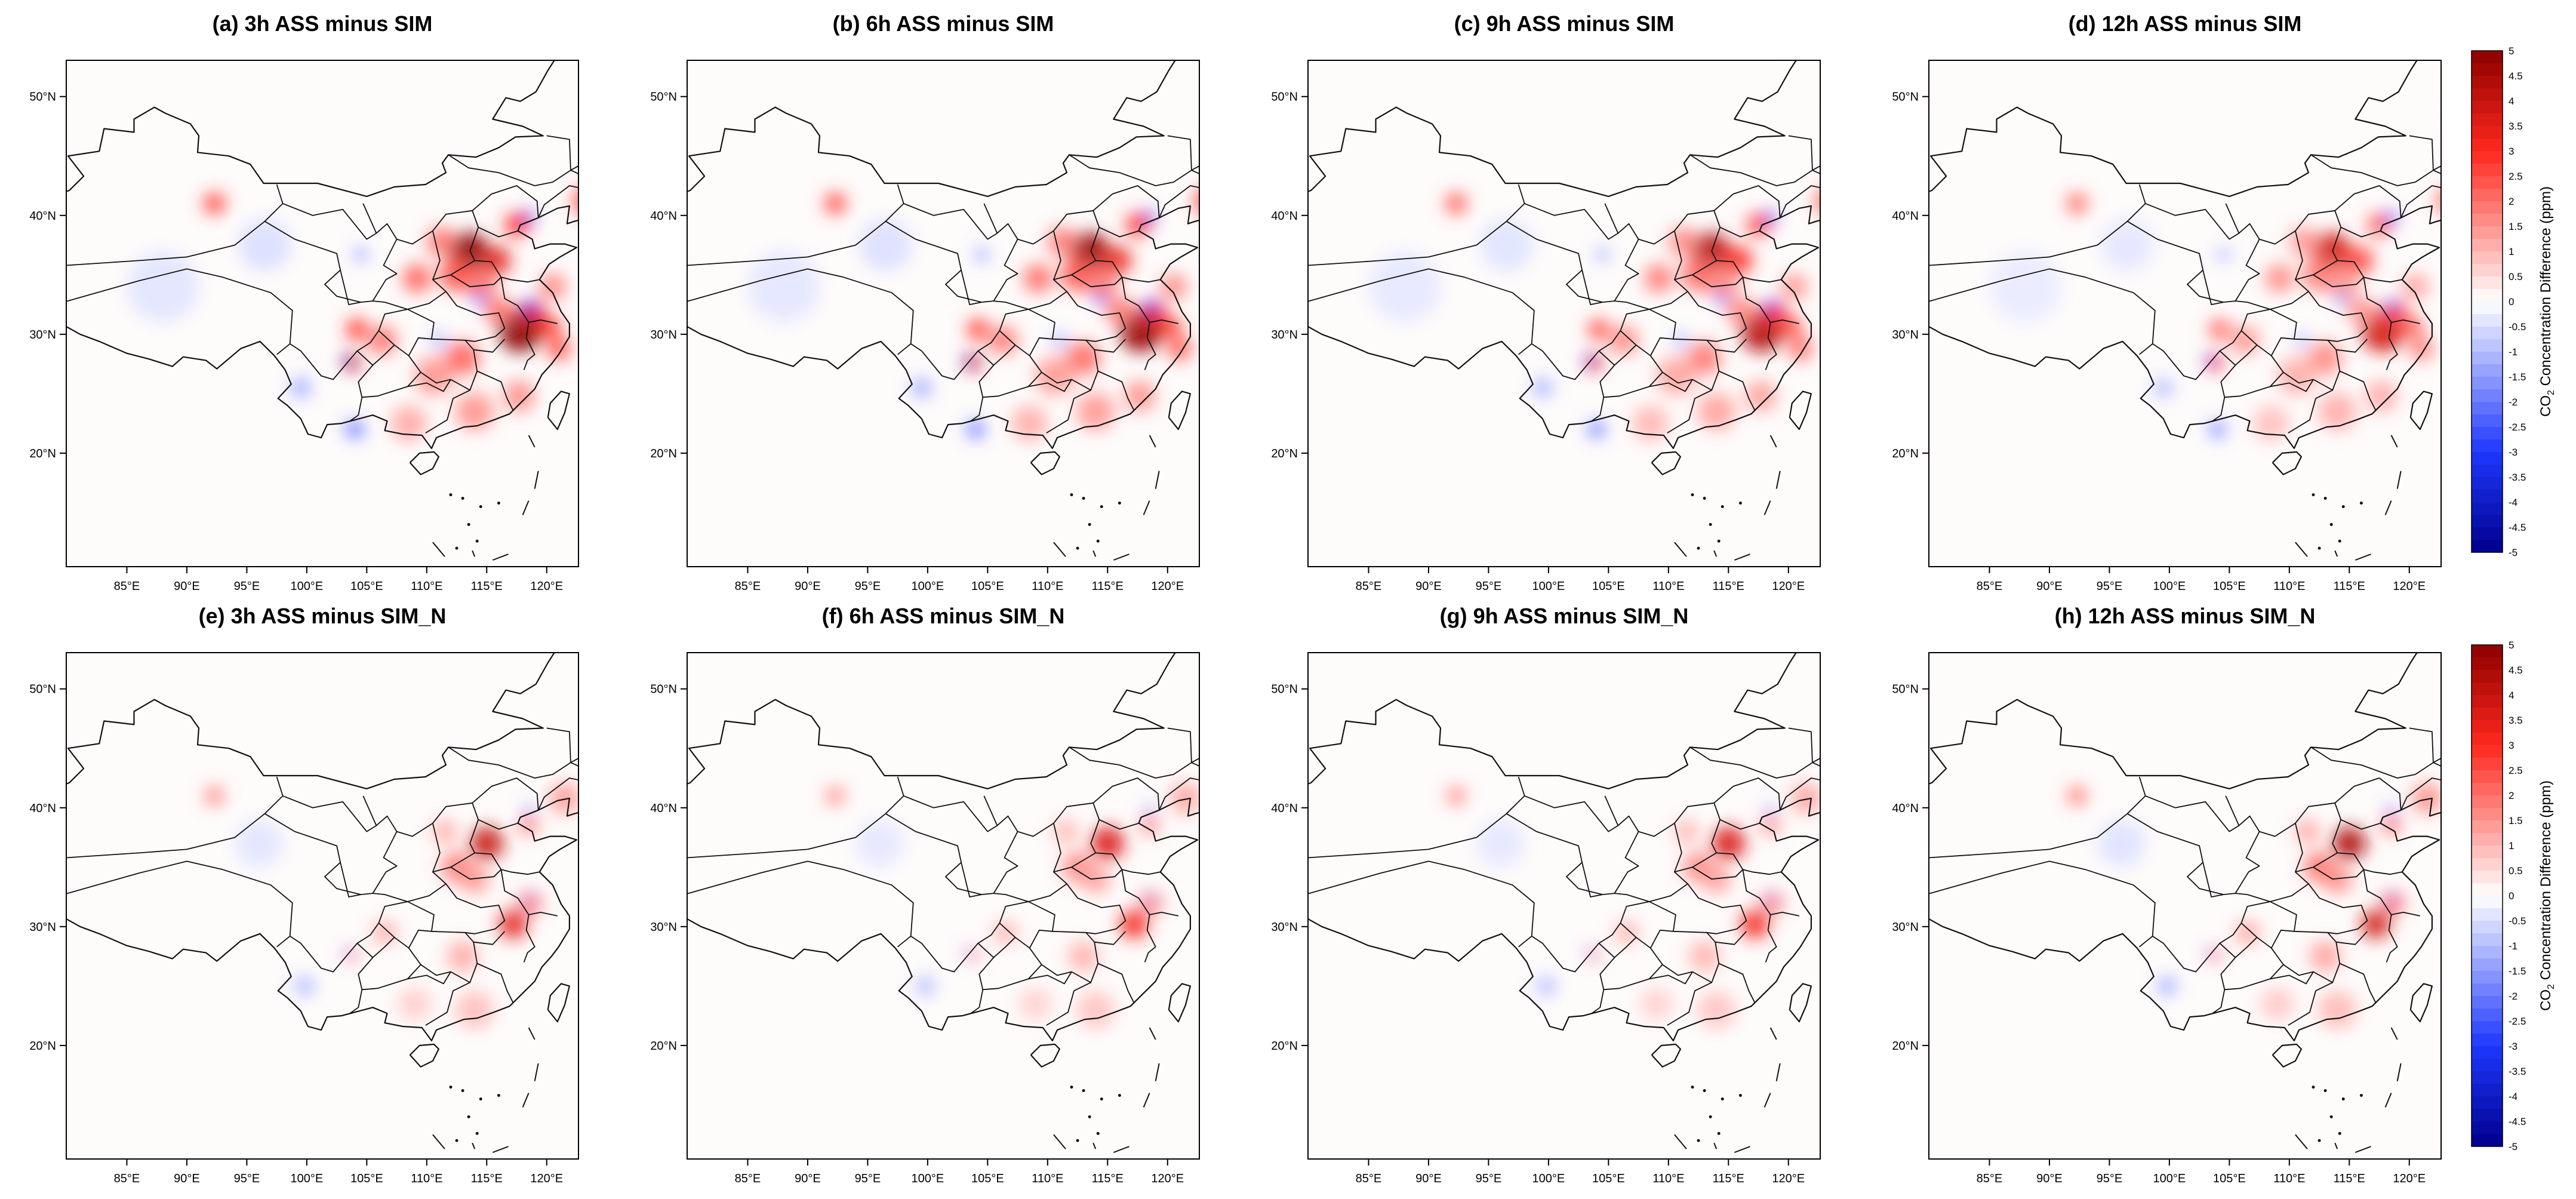  What do you see at coordinates (1564, 616) in the screenshot?
I see `panel-title: (g) 9h ASS minus SIM_N` at bounding box center [1564, 616].